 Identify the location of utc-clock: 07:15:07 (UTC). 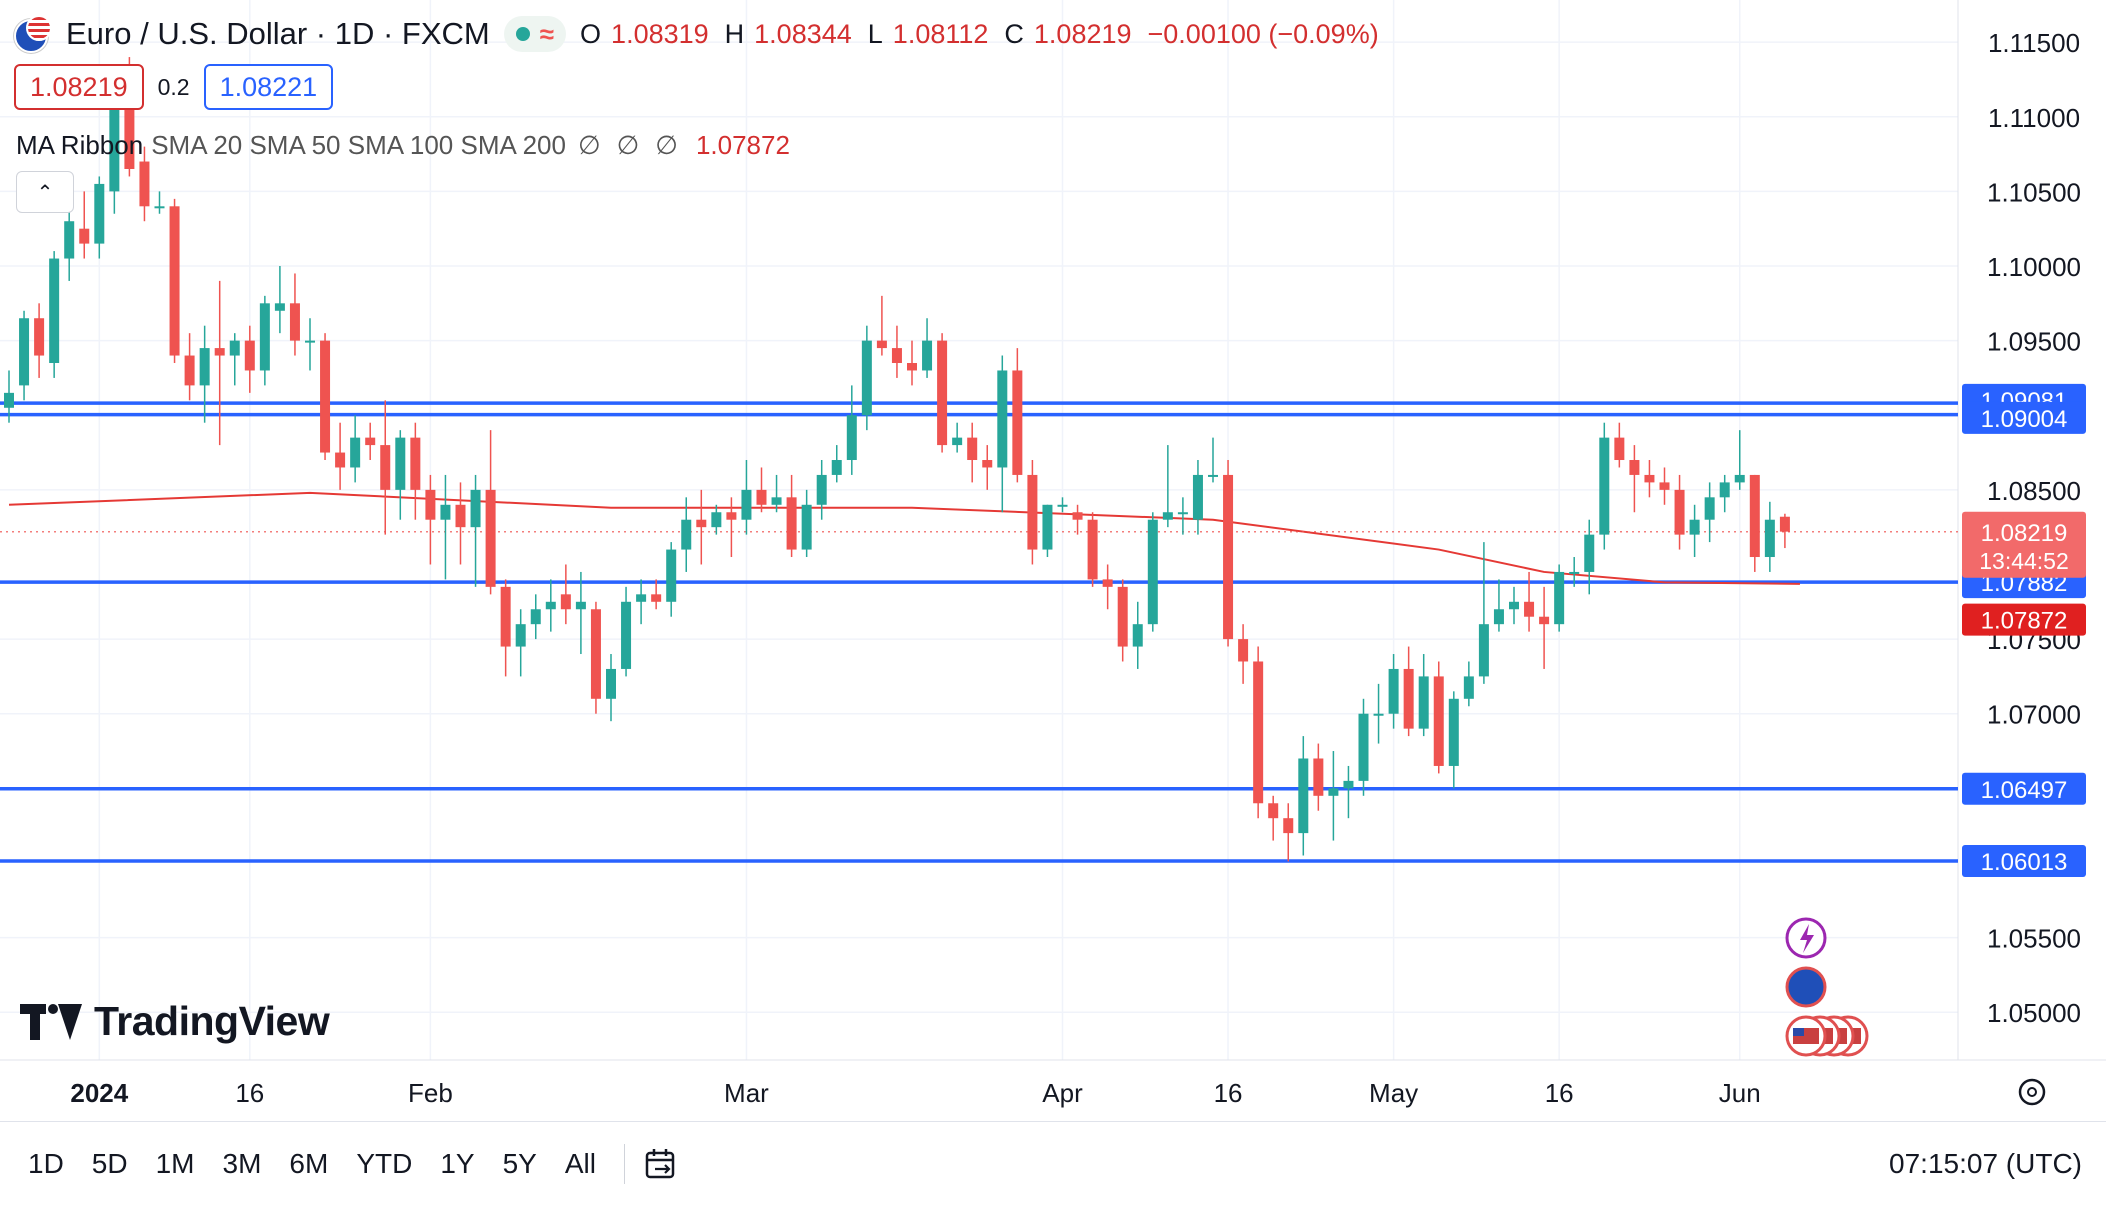
(1985, 1163).